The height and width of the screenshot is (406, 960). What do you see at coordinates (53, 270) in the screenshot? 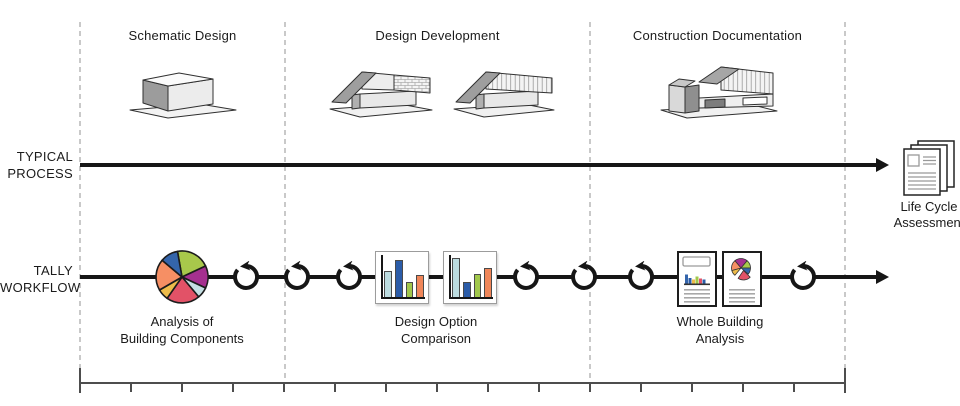
I see `tally-workflow-label-line1: TALLY` at bounding box center [53, 270].